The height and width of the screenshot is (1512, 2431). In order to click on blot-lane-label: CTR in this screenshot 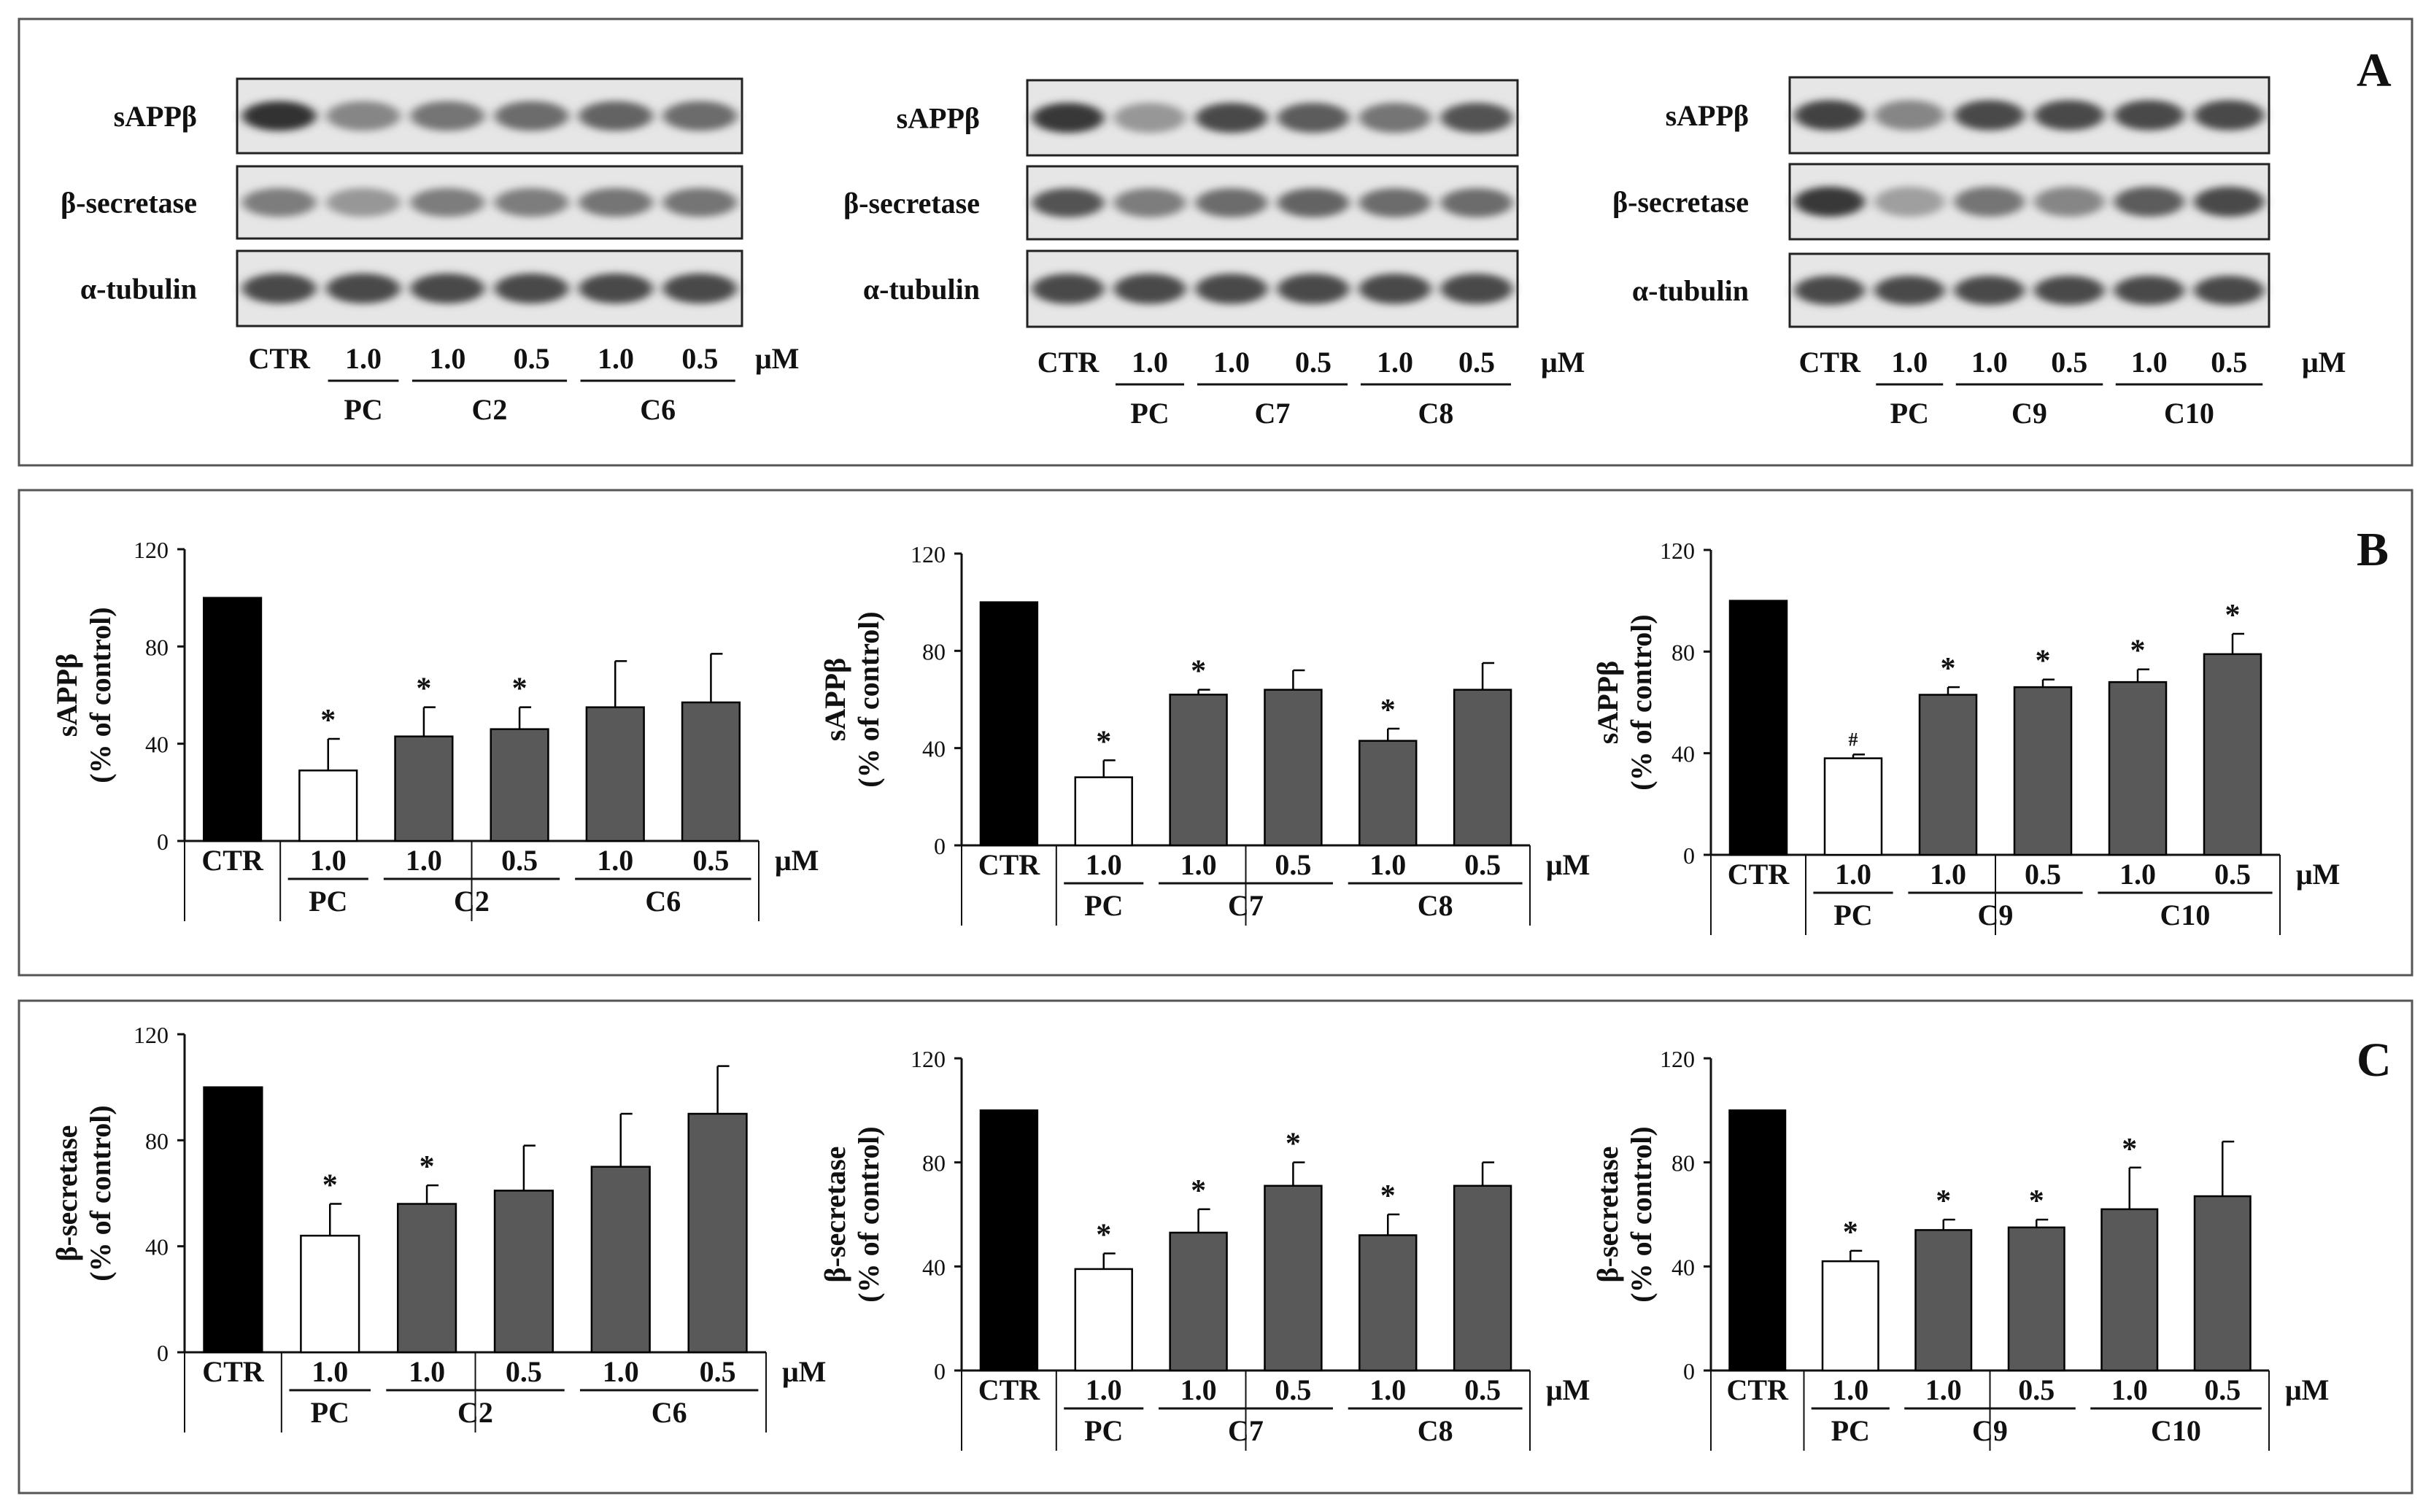, I will do `click(1830, 362)`.